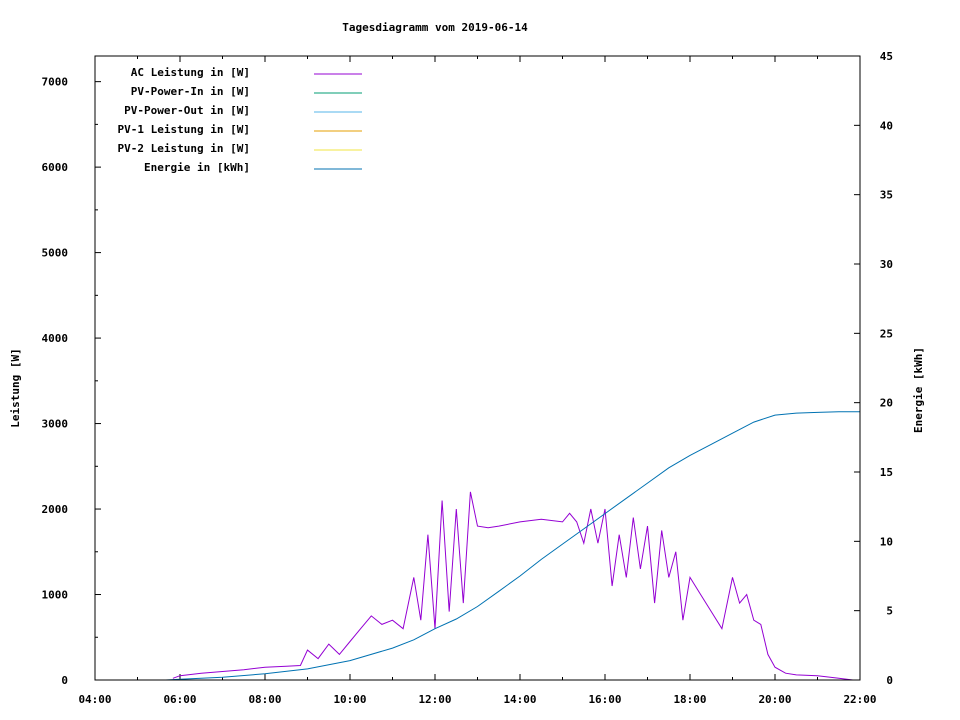 The height and width of the screenshot is (720, 960). What do you see at coordinates (55, 381) in the screenshot?
I see `y-tick-labels: 0 1000 2000 3000 4000 5000 6000 7000` at bounding box center [55, 381].